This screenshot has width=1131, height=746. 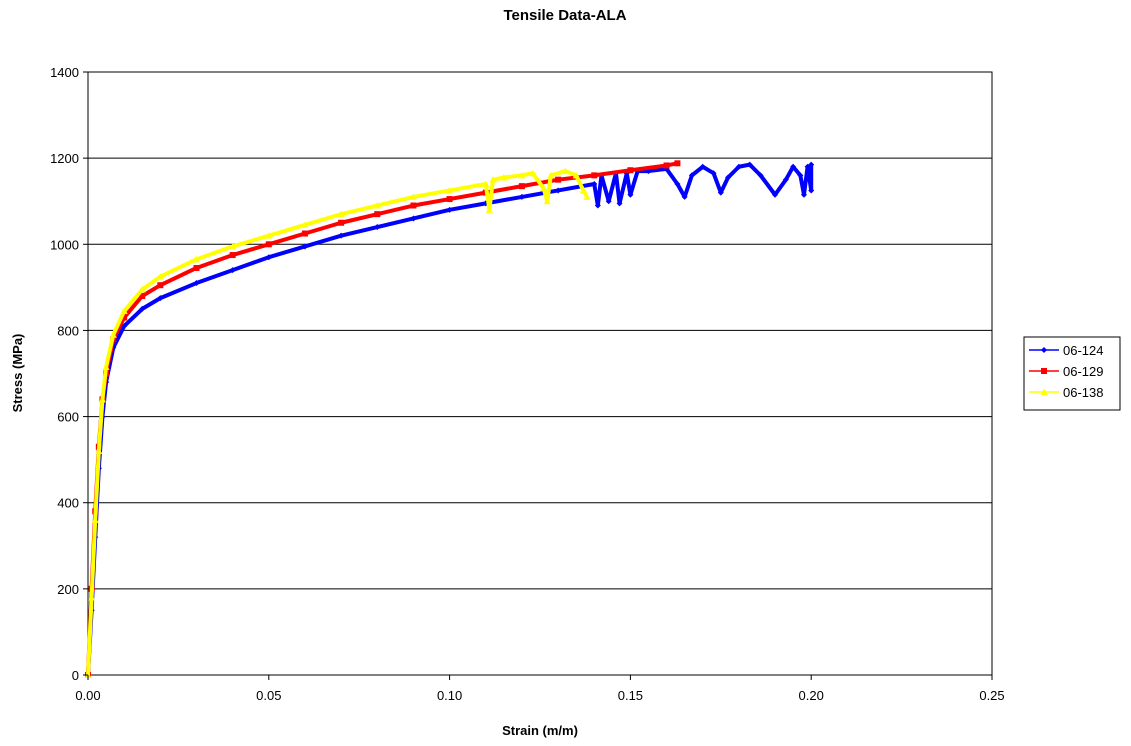 I want to click on y-axis-ticks: 0 200 400 600 800 1000 1200 1400, so click(x=69, y=374).